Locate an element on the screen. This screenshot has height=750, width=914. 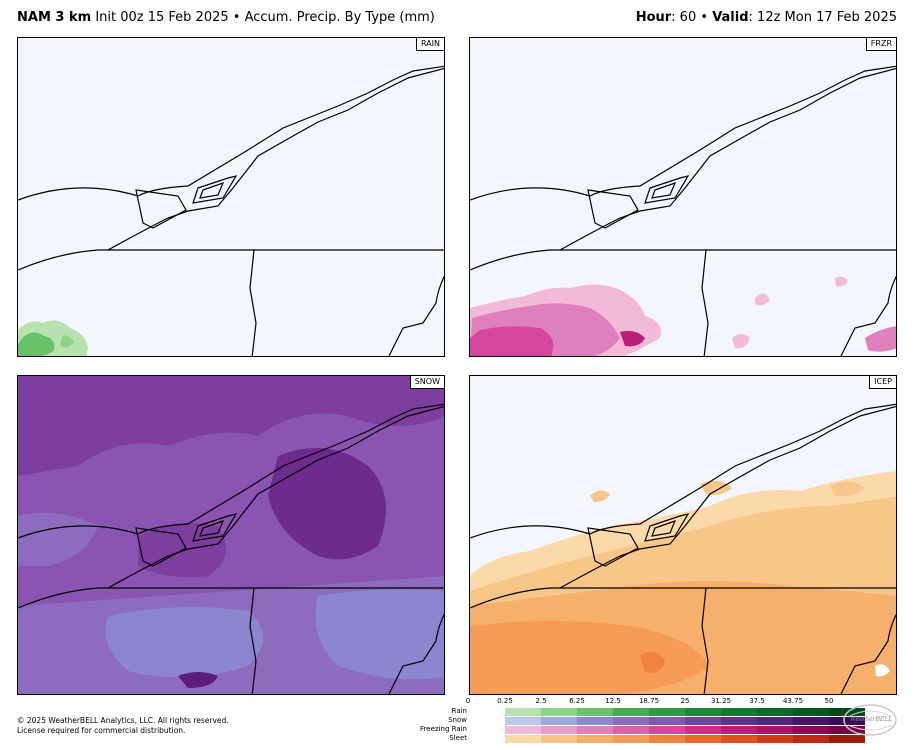
legend-tick: 0 is located at coordinates (468, 701).